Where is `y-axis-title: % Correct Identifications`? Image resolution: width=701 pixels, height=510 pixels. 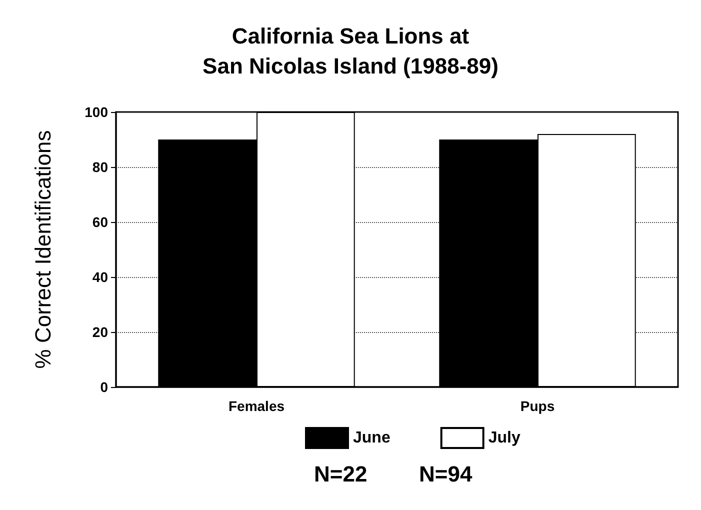
y-axis-title: % Correct Identifications is located at coordinates (43, 249).